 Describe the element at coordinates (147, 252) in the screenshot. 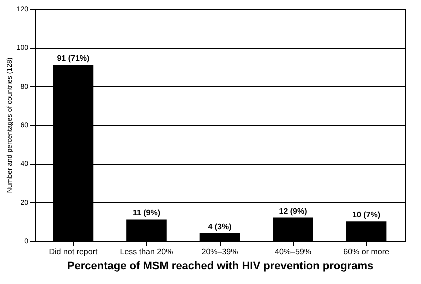

I see `x-tick-label: Less than 20%` at that location.